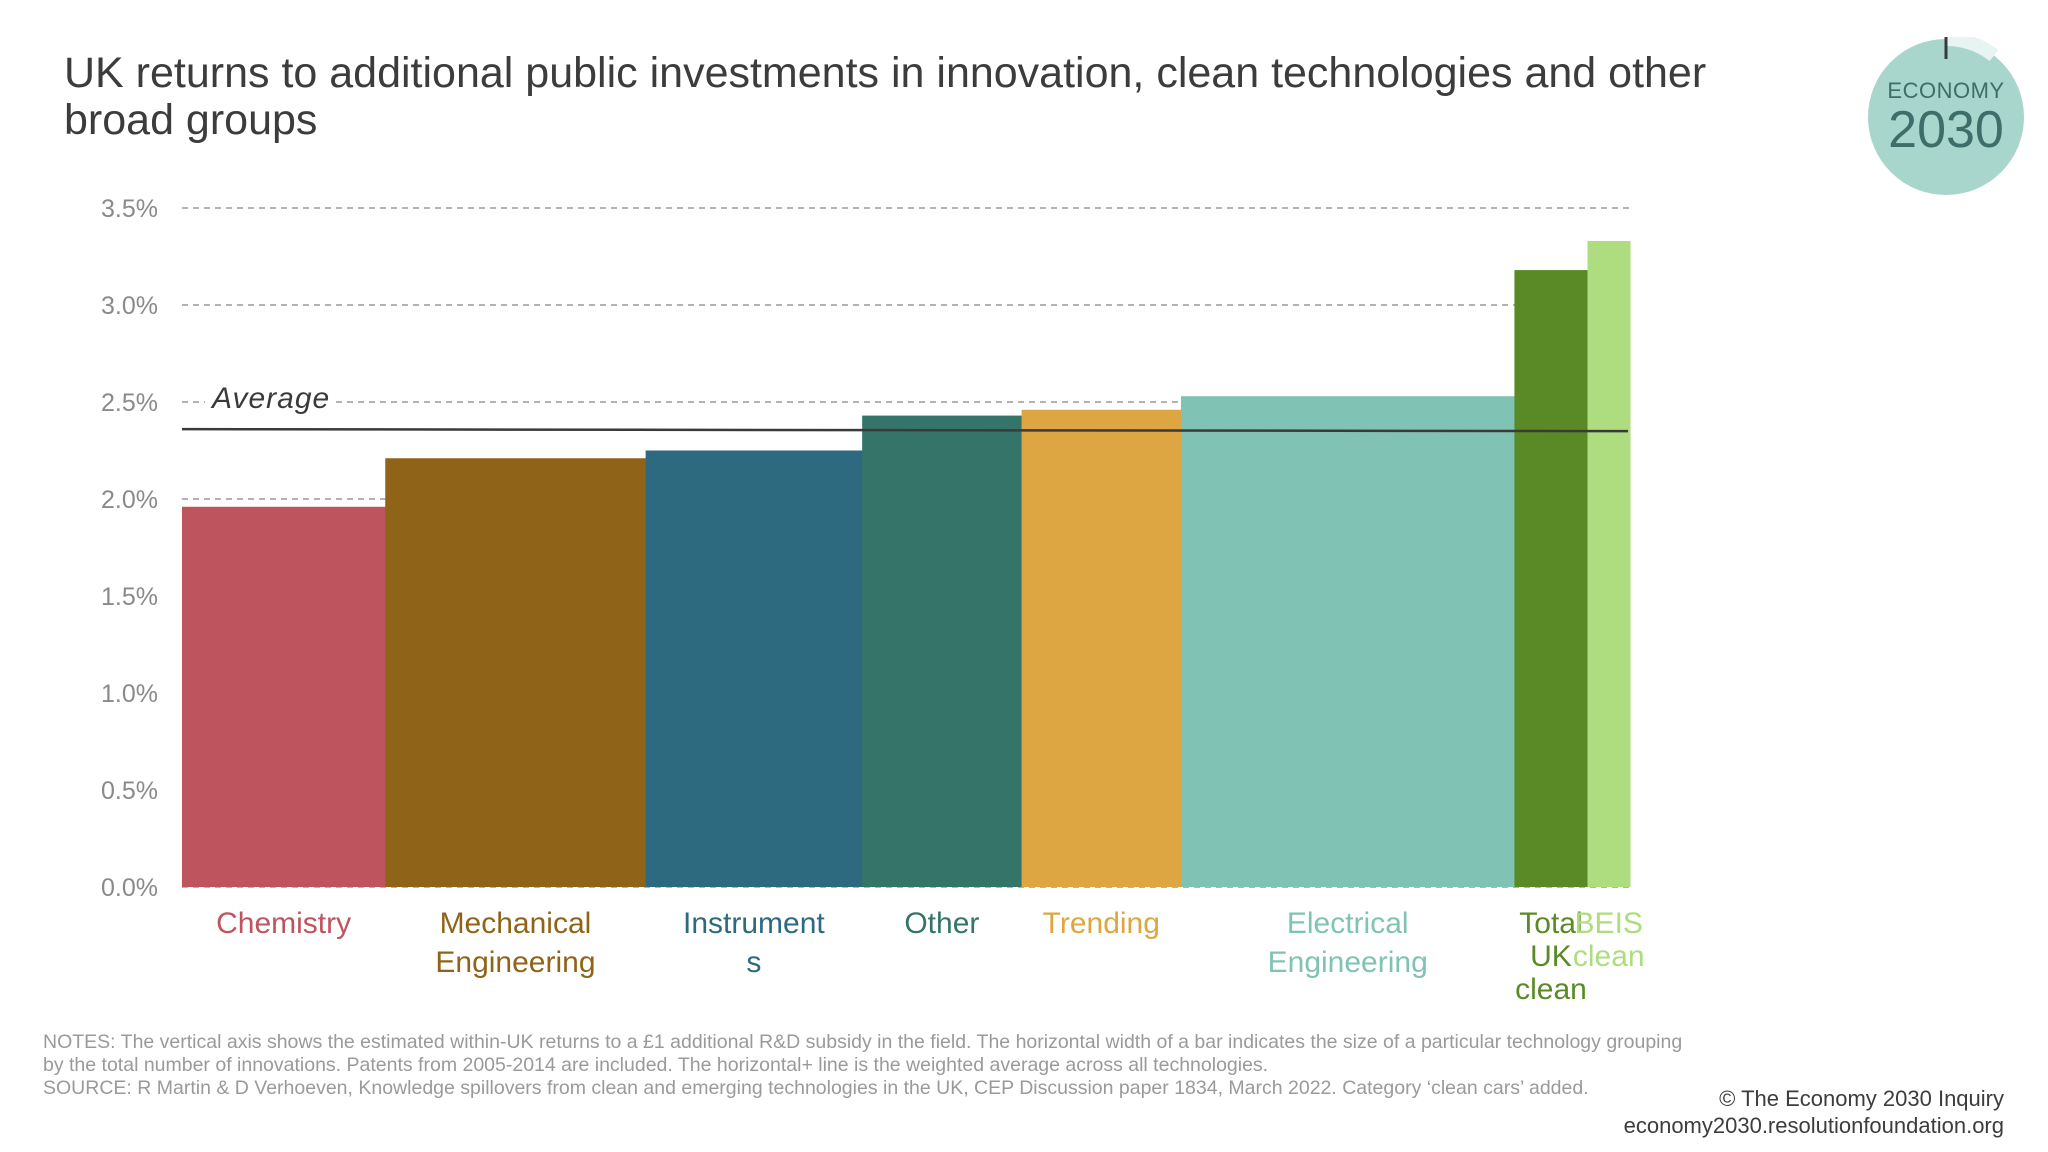 The image size is (2048, 1152). What do you see at coordinates (283, 923) in the screenshot?
I see `category-label: Chemistry` at bounding box center [283, 923].